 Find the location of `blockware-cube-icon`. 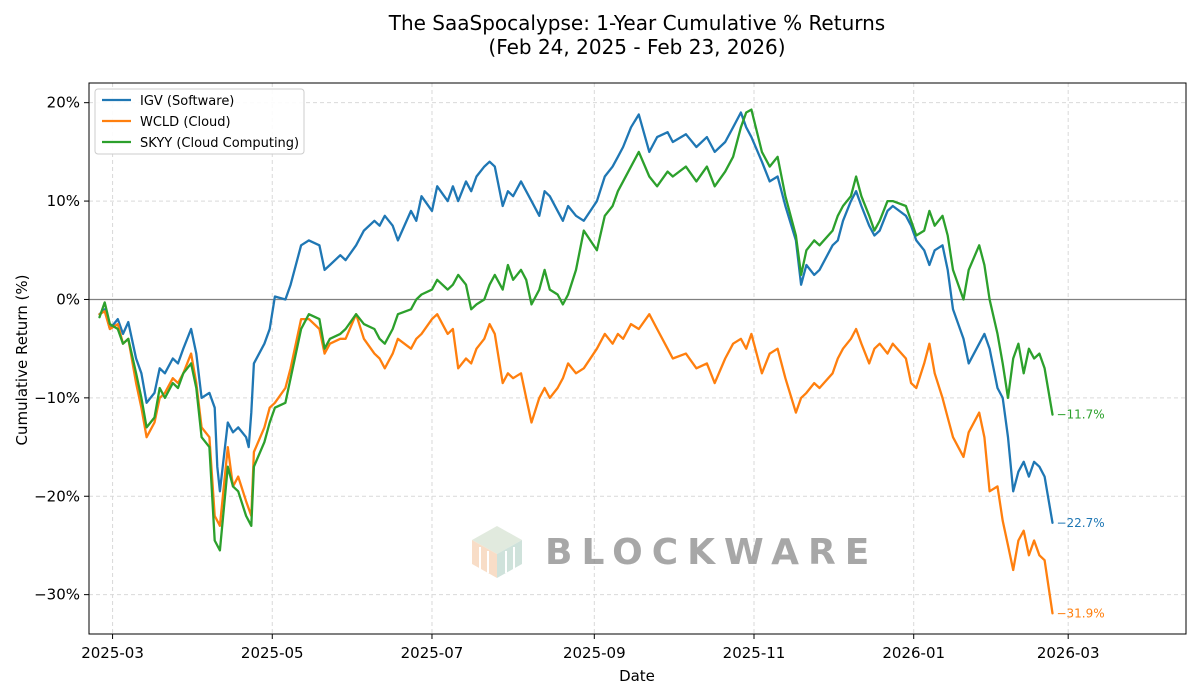

blockware-cube-icon is located at coordinates (497, 552).